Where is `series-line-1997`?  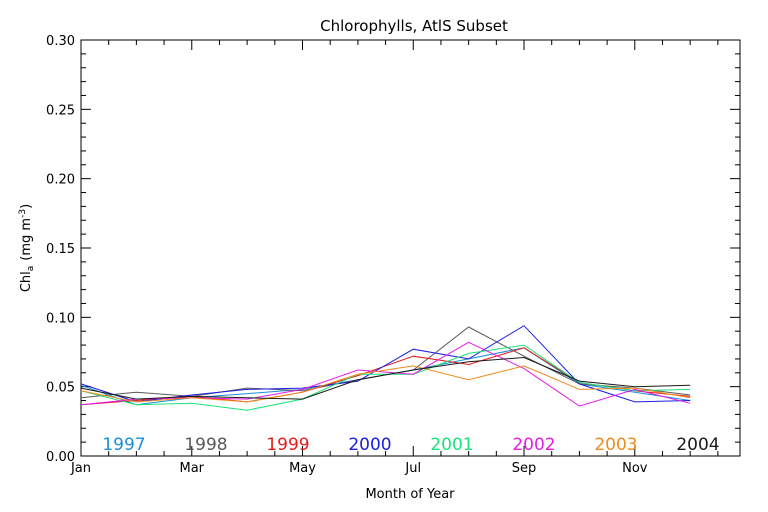
series-line-1997 is located at coordinates (385, 376).